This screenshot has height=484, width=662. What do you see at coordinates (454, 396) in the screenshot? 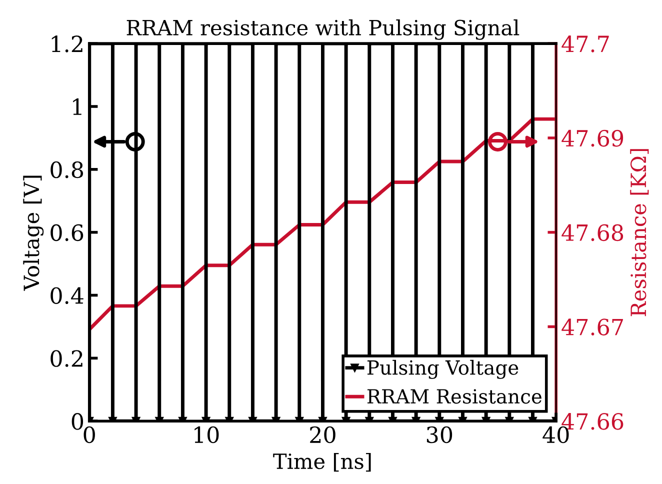
I see `legend-label: RRAM Resistance` at bounding box center [454, 396].